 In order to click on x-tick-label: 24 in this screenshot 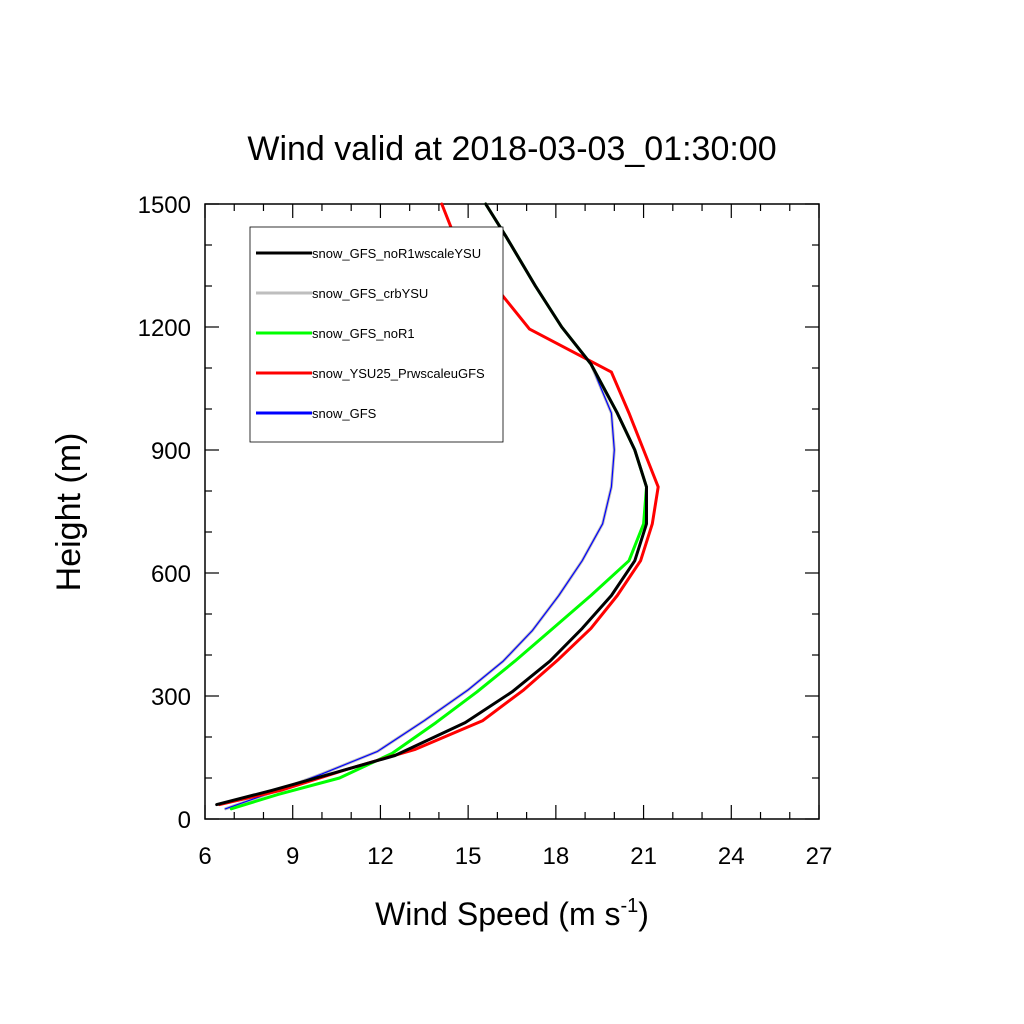, I will do `click(731, 856)`.